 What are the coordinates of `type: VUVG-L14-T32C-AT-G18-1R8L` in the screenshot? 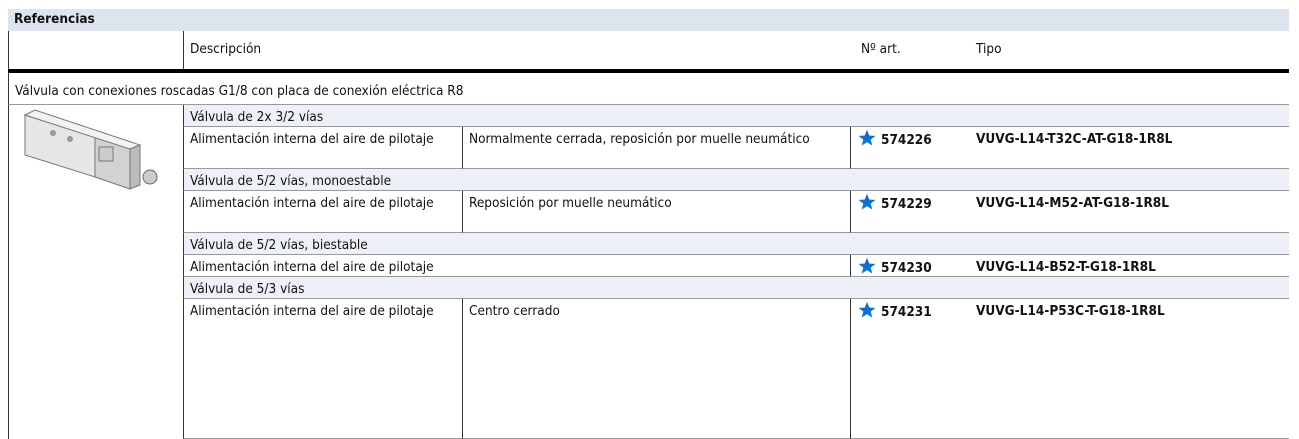 It's located at (1129, 148).